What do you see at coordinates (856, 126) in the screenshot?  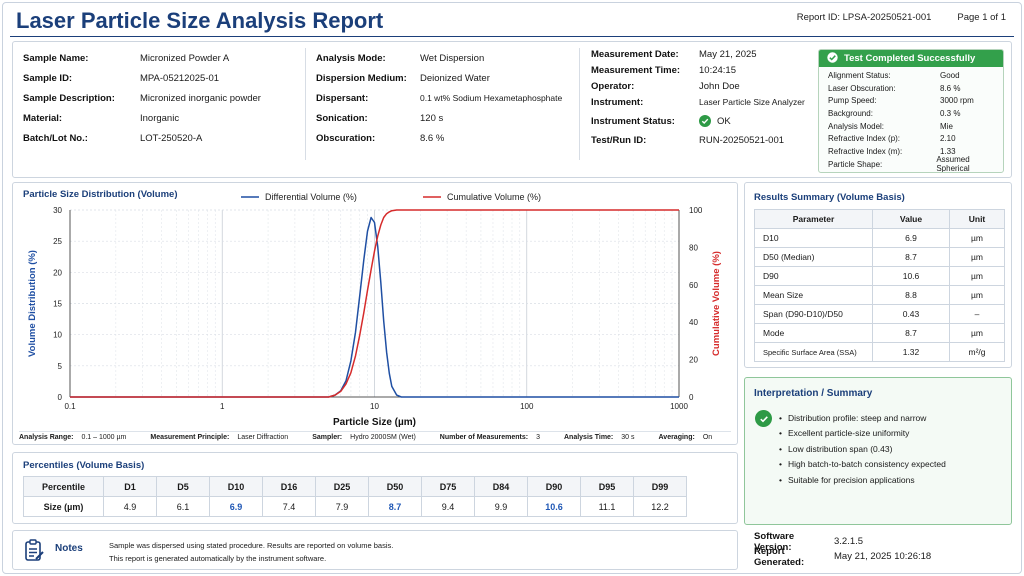 I see `test-param-label: Analysis Model:` at bounding box center [856, 126].